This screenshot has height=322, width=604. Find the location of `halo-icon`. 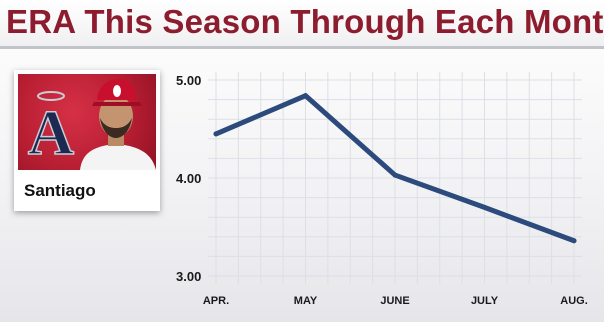

halo-icon is located at coordinates (51, 96).